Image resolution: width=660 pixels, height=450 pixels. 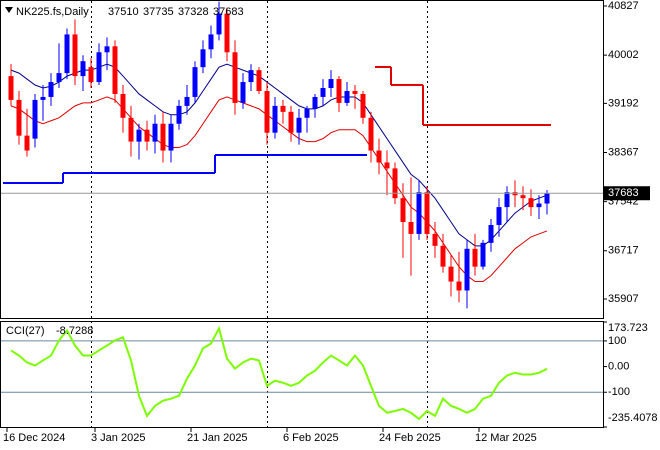 I want to click on cci-tick-label: 173.723, so click(x=628, y=328).